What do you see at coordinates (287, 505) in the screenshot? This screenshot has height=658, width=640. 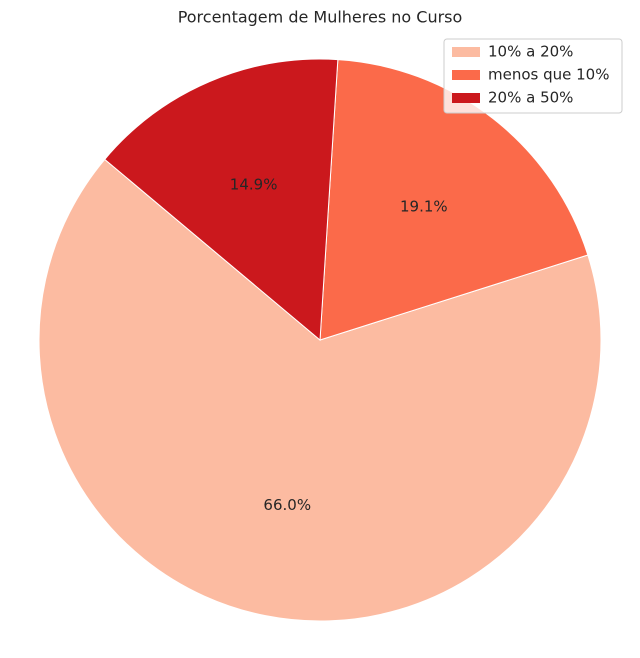 I see `value-label: 66.0%` at bounding box center [287, 505].